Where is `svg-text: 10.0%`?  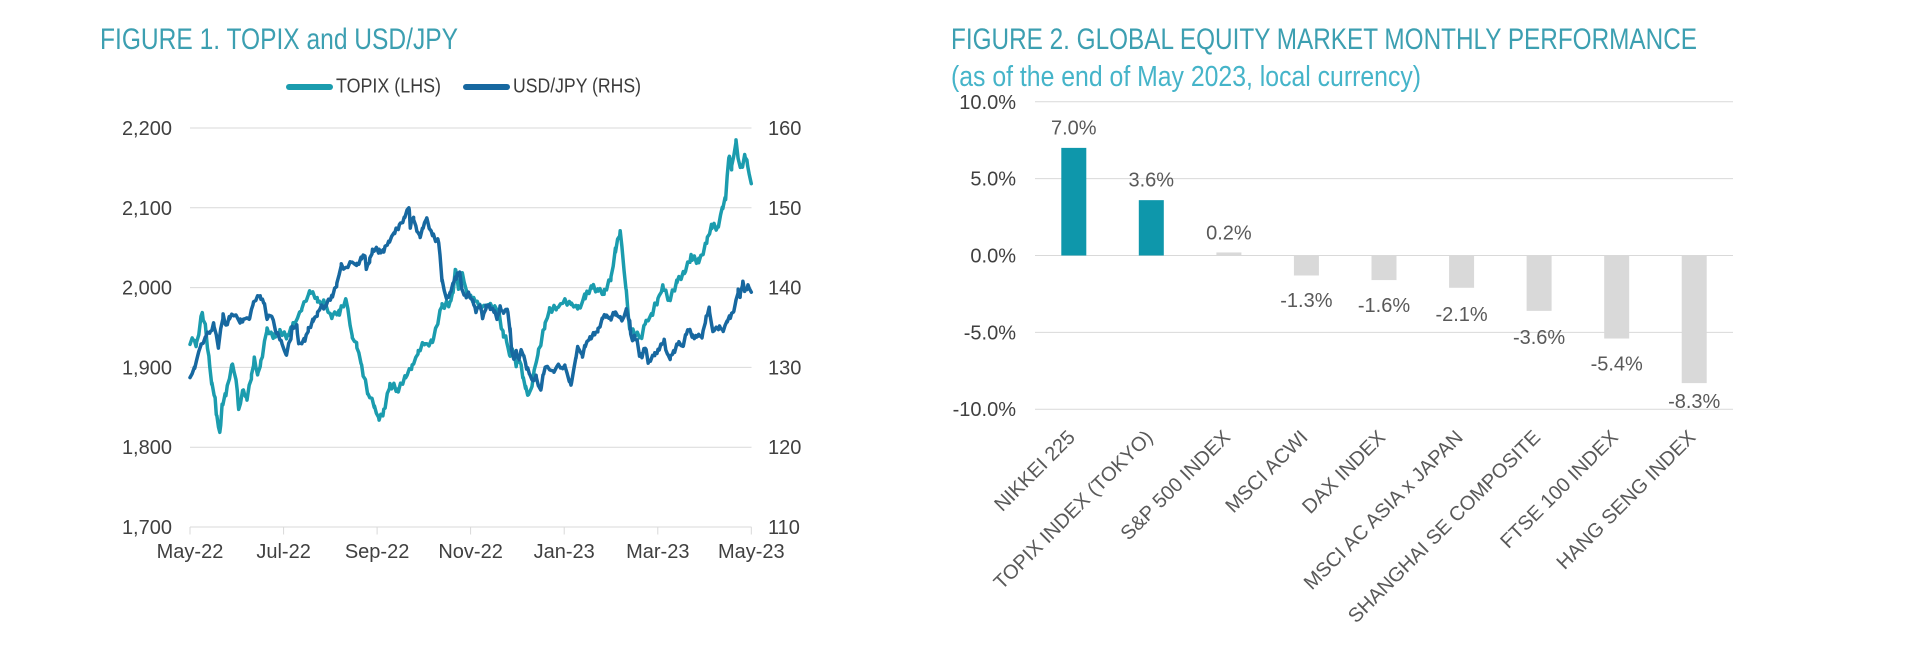 svg-text: 10.0% is located at coordinates (987, 103).